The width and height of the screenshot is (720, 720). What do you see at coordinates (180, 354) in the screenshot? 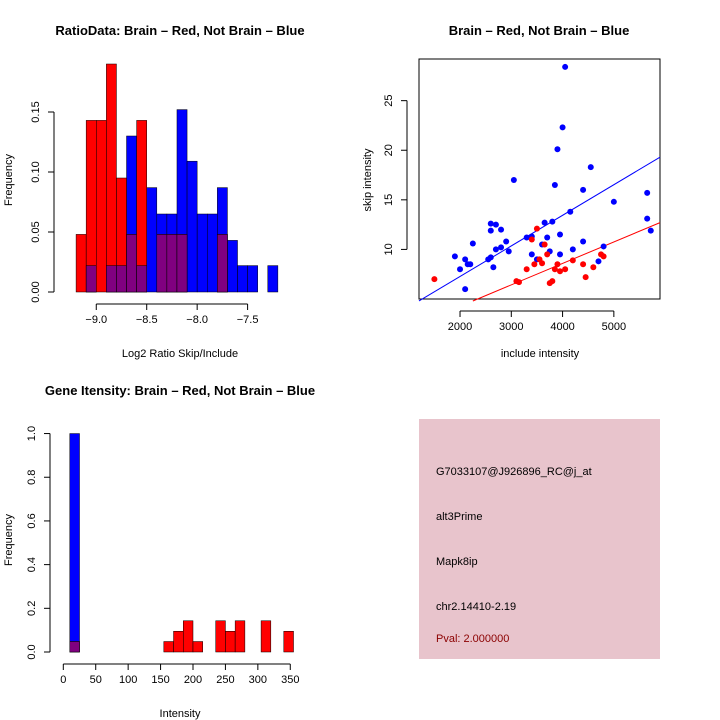
I see `ratio-xlabel: Log2 Ratio Skip/Include` at bounding box center [180, 354].